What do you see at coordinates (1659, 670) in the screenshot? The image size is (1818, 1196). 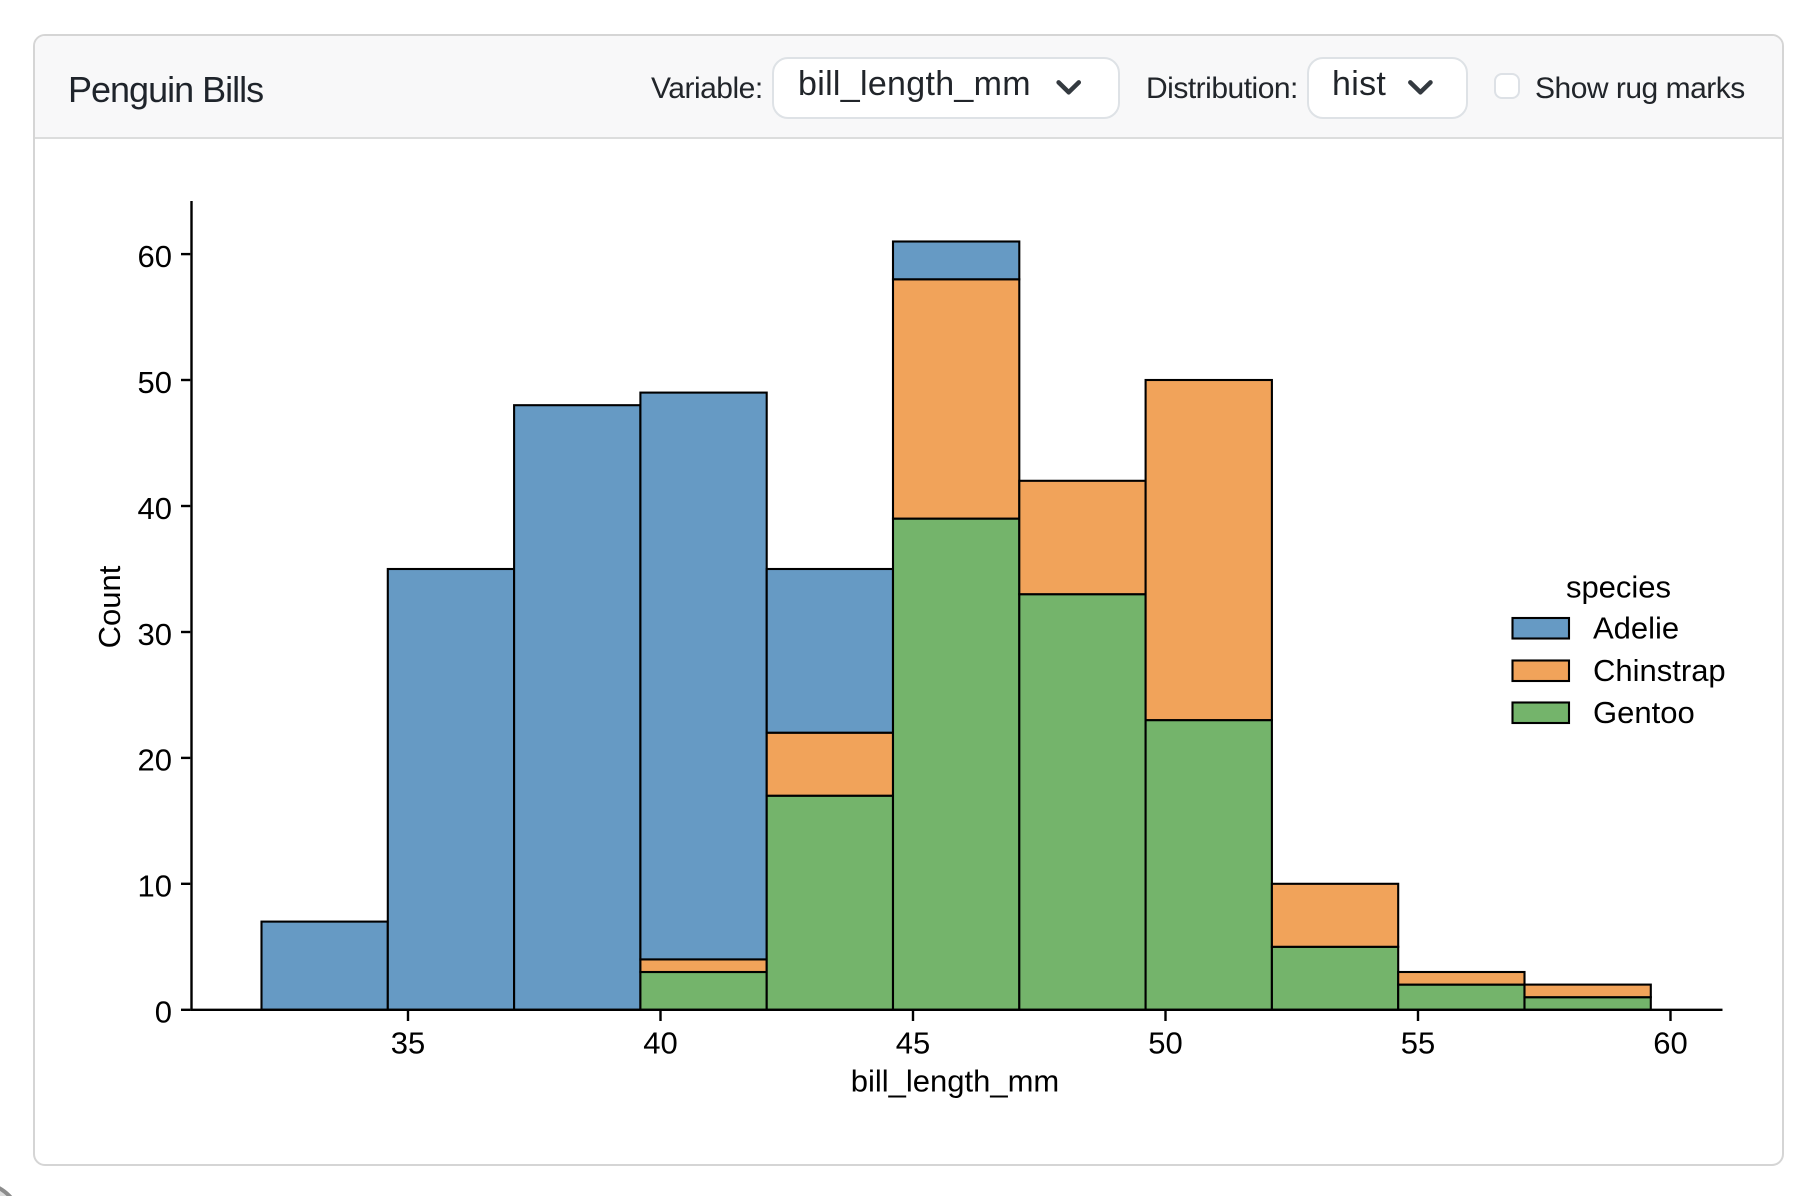 I see `svg-text: Chinstrap` at bounding box center [1659, 670].